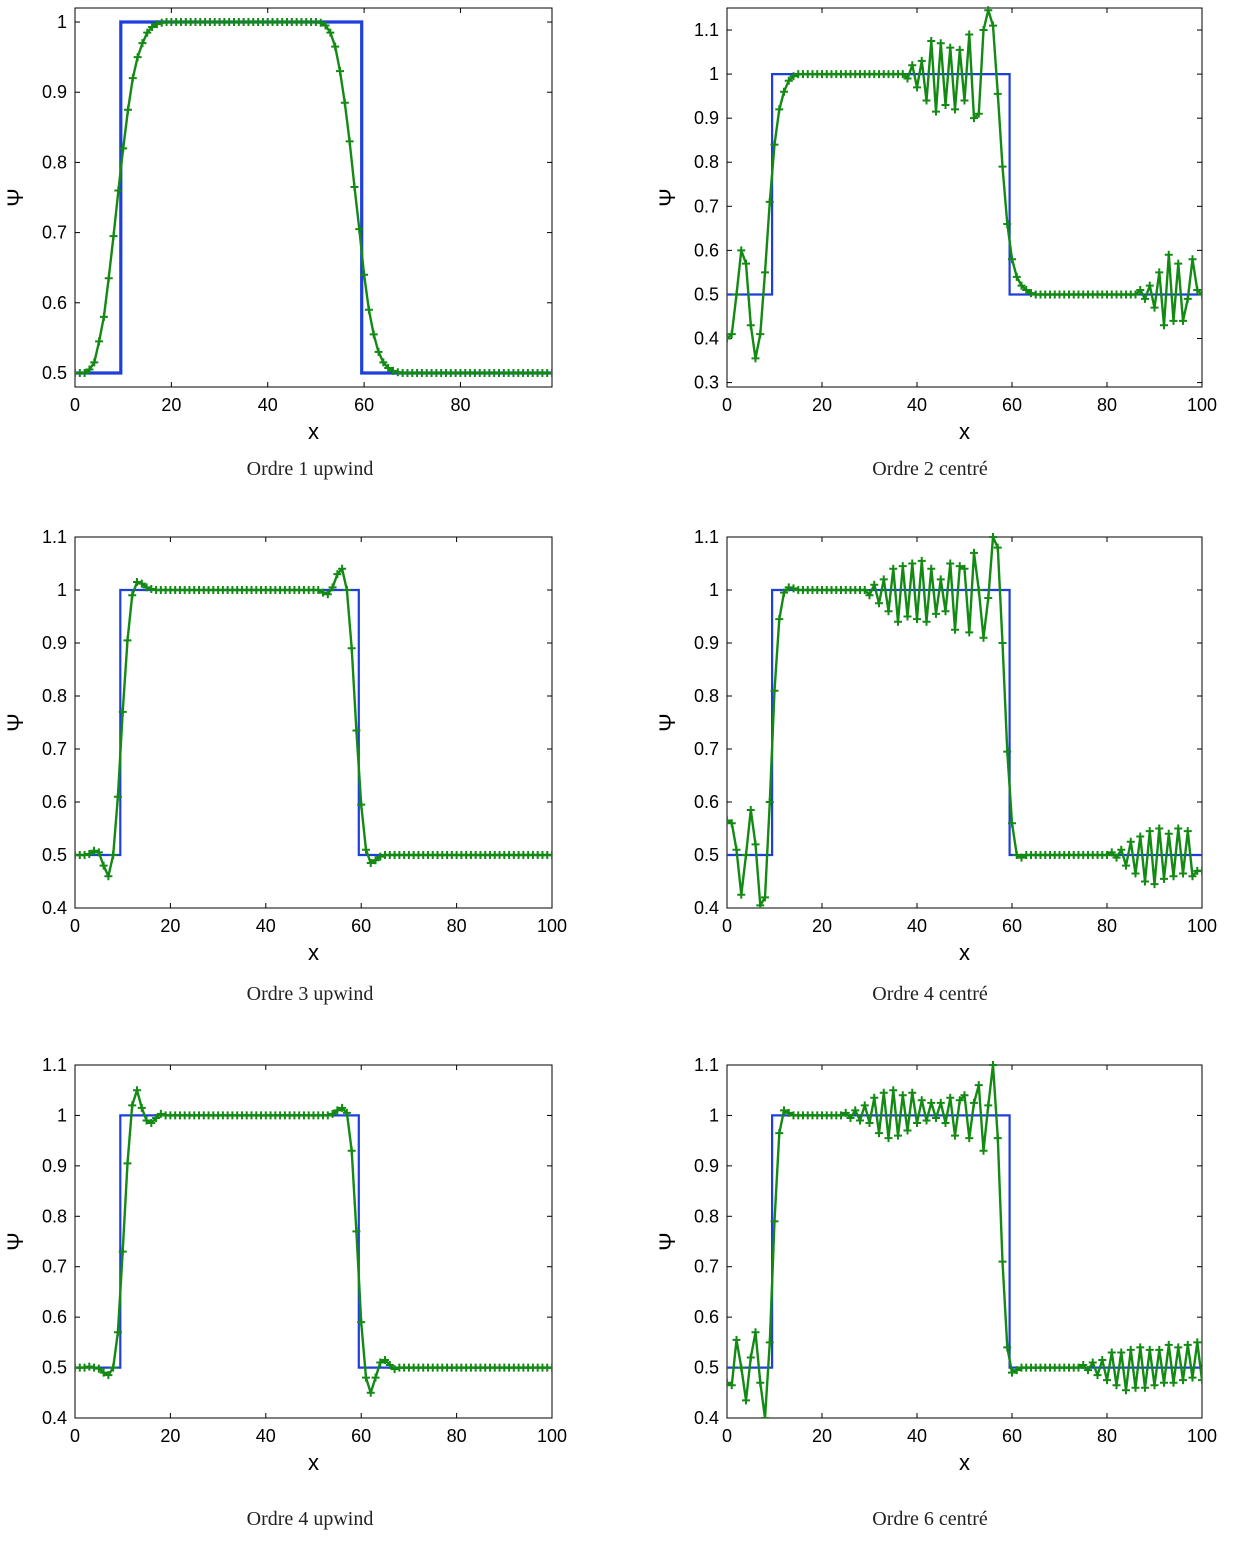  What do you see at coordinates (936, 1265) in the screenshot?
I see `chart-svg-6: 0 20 40 60 80 100 0.4 0.5 0.6 0.7 0.8 0.9 1 1.1 x Ψ` at bounding box center [936, 1265].